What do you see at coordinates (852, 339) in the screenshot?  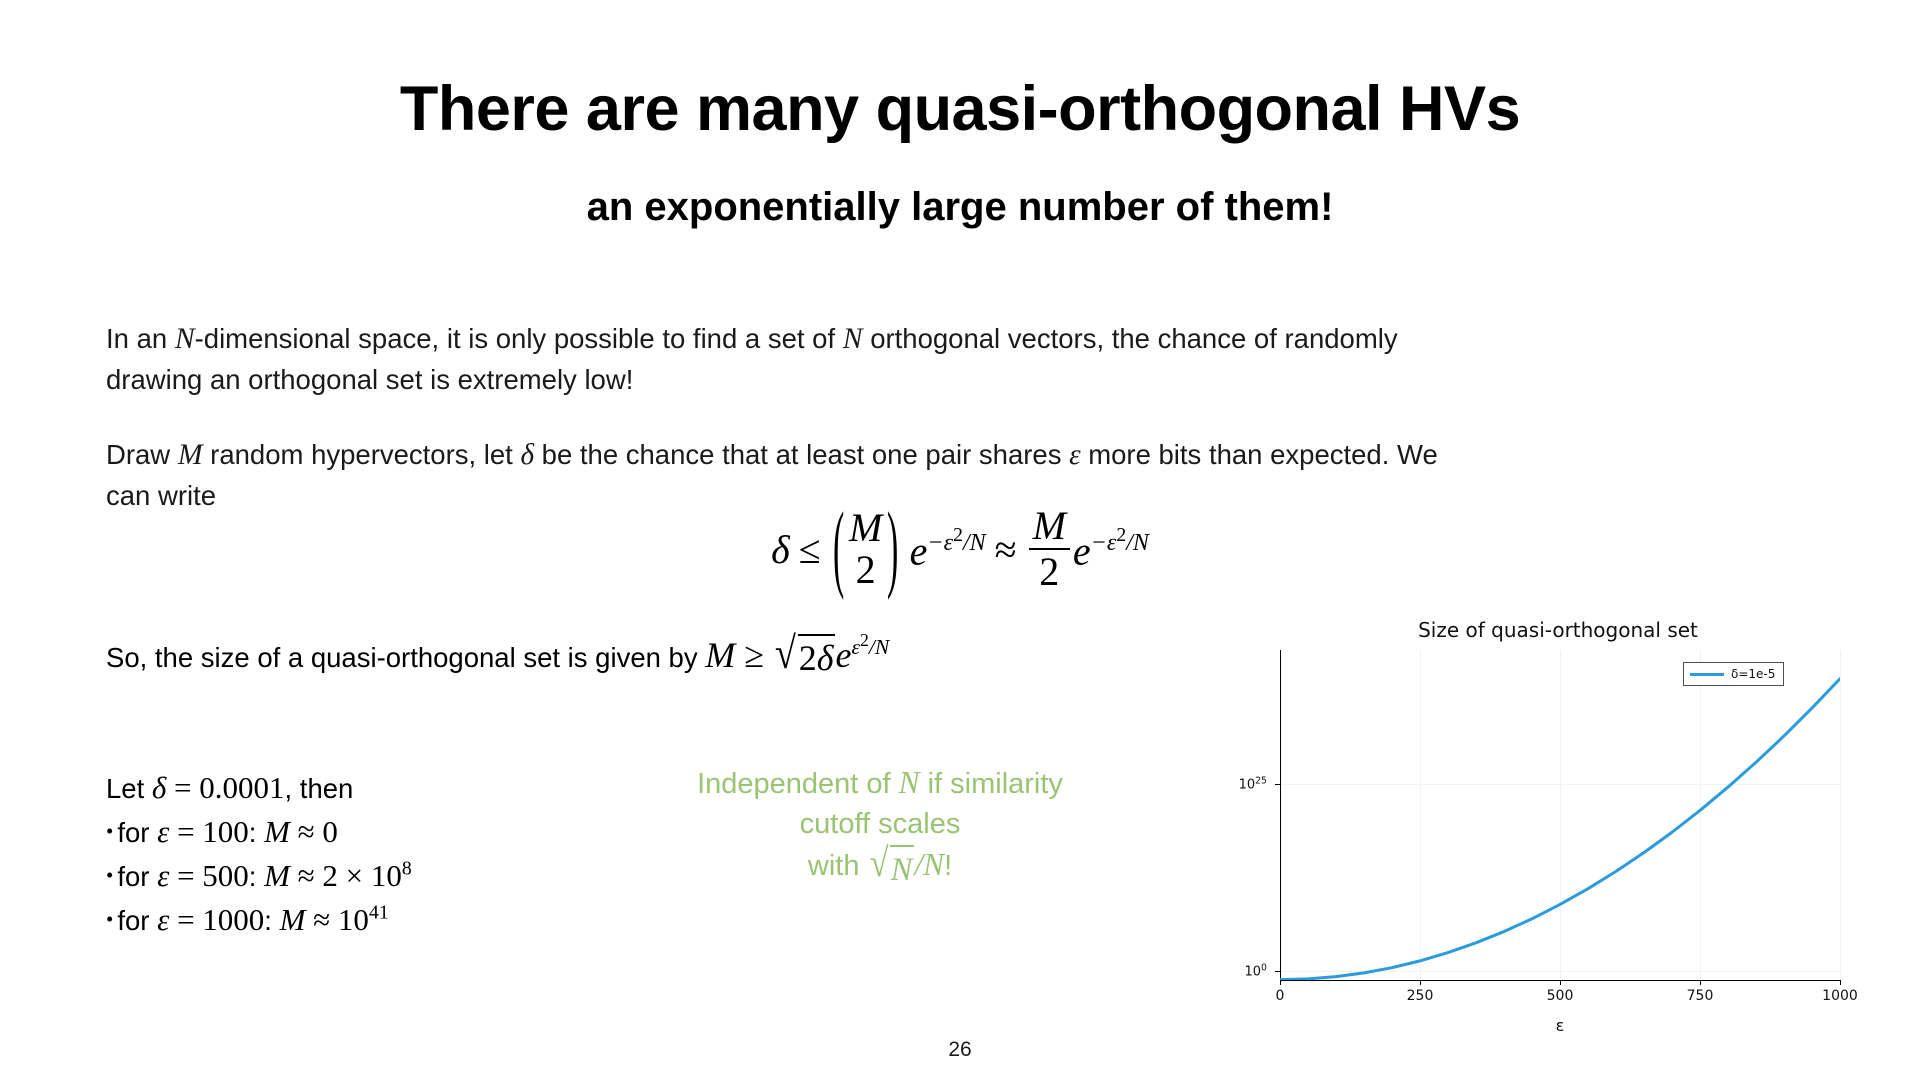 I see `paragraph-1-var-n2: N` at bounding box center [852, 339].